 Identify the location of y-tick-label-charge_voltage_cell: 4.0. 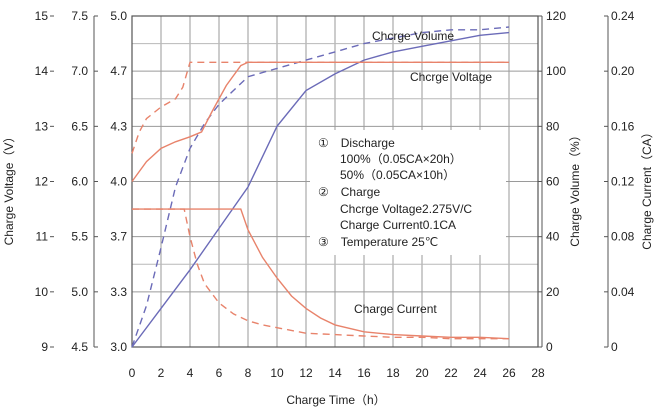
(118, 182).